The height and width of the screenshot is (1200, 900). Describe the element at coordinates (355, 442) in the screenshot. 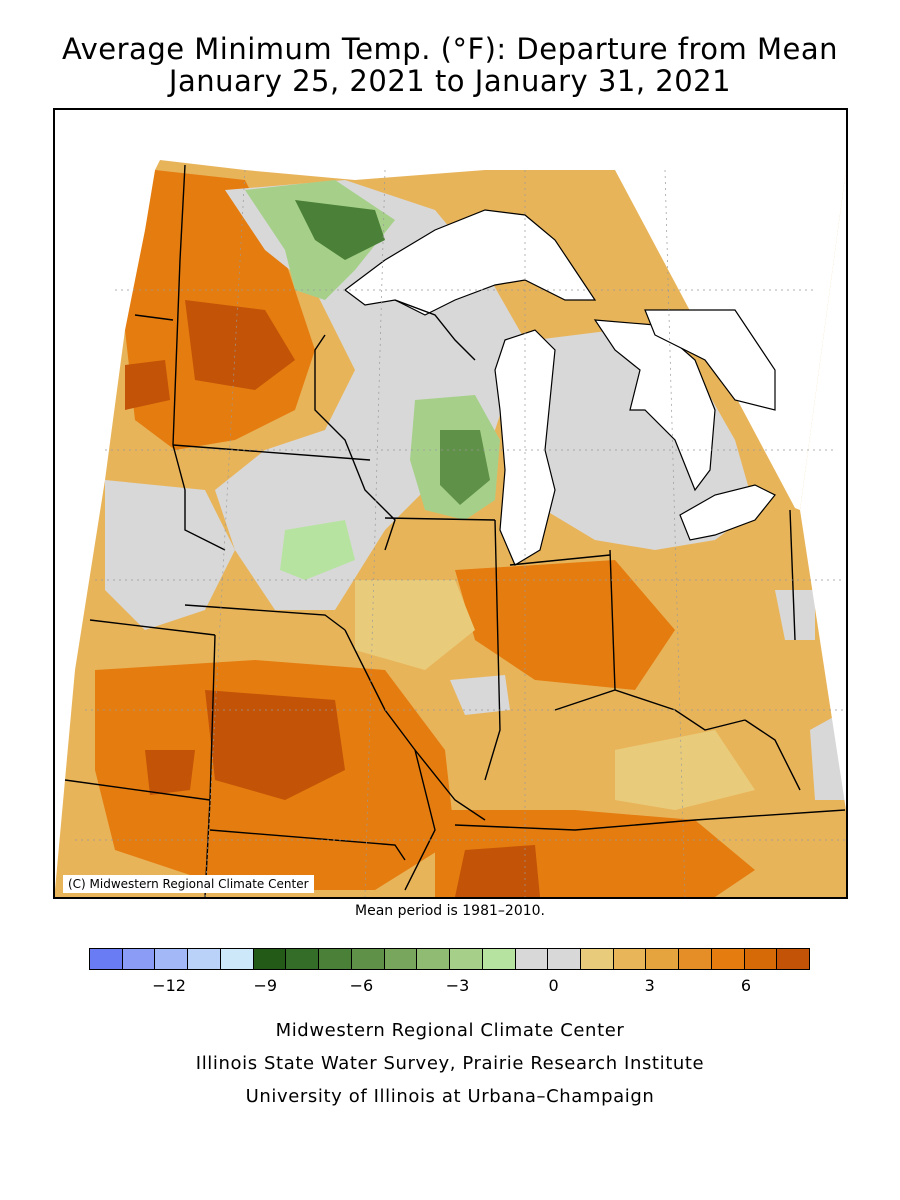

I see `border-mn-wi` at that location.